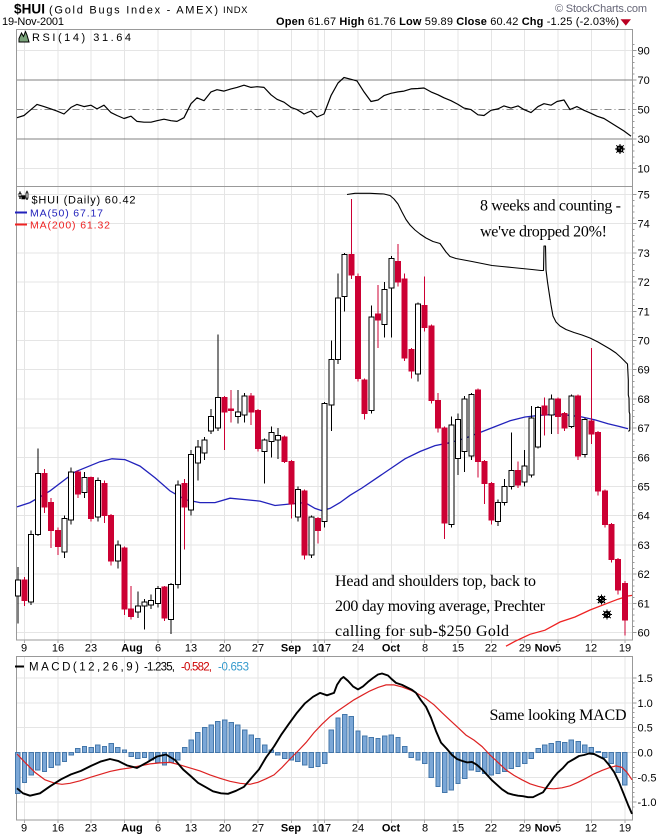 The image size is (670, 838). Describe the element at coordinates (644, 488) in the screenshot. I see `svg-text: 65` at that location.